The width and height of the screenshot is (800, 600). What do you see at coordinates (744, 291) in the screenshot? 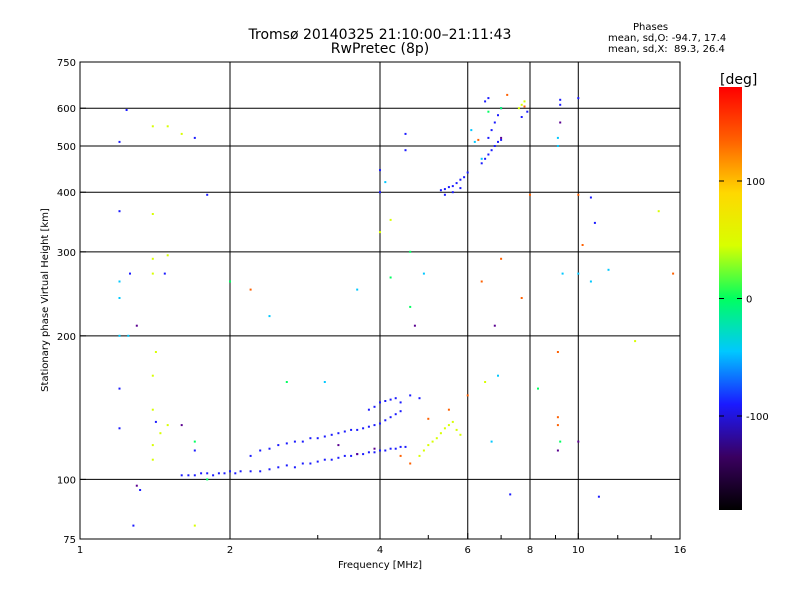
I see `colorbar: [deg] 100 0 -100` at bounding box center [744, 291].